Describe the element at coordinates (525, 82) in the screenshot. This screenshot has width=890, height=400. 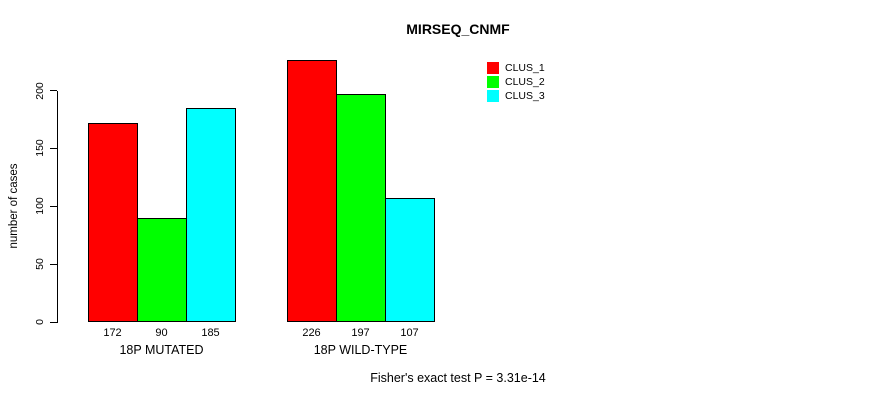
I see `legend-label-clus-2: CLUS_2` at that location.